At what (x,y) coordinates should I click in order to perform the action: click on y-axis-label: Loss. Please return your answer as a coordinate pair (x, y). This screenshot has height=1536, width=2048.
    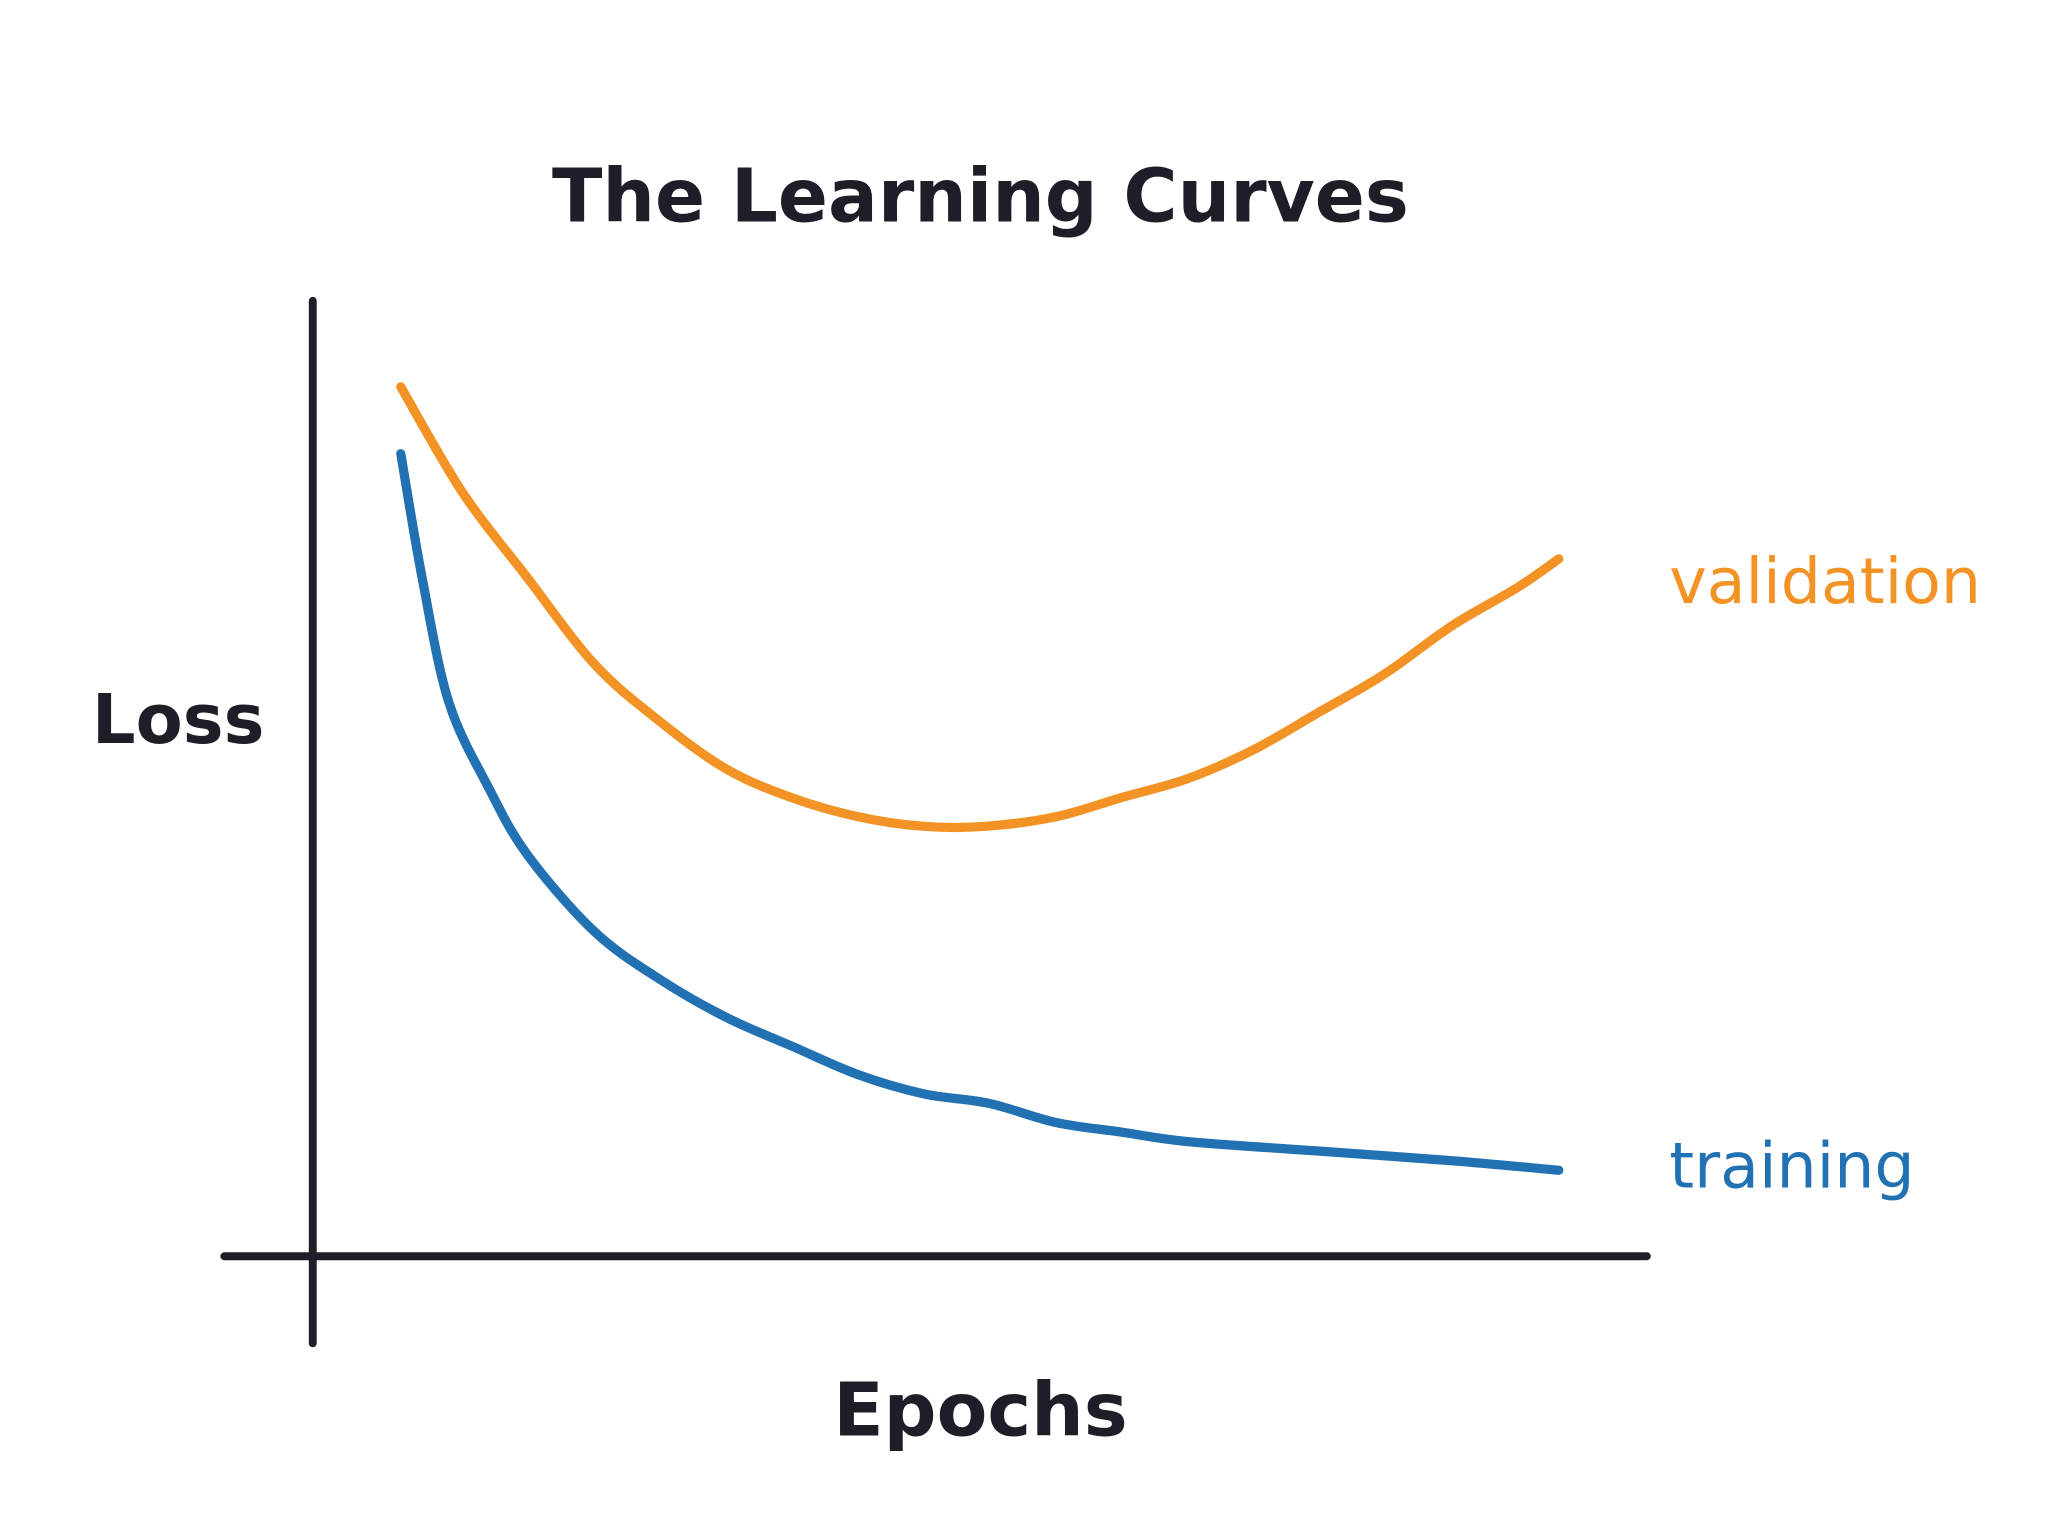
    Looking at the image, I should click on (178, 720).